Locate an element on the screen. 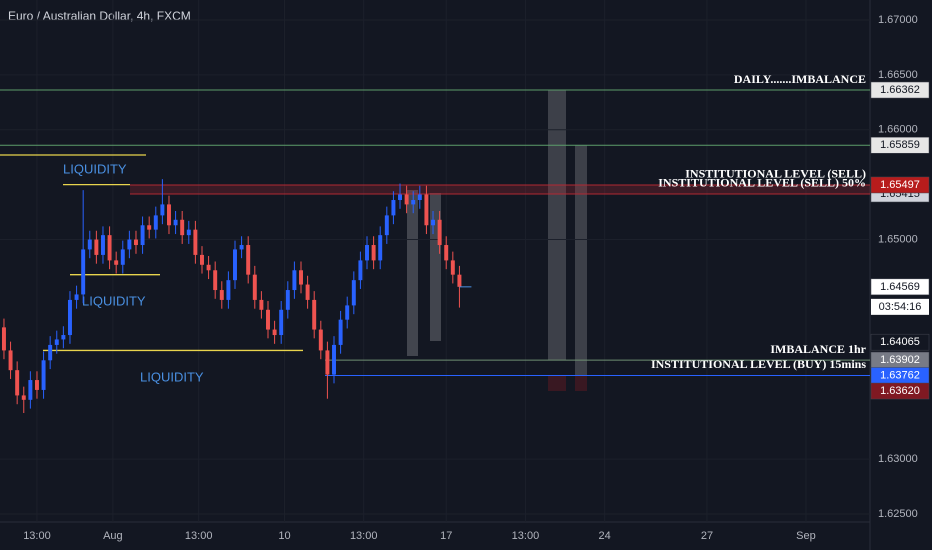 The image size is (932, 550). x-tick-label: 24 is located at coordinates (605, 536).